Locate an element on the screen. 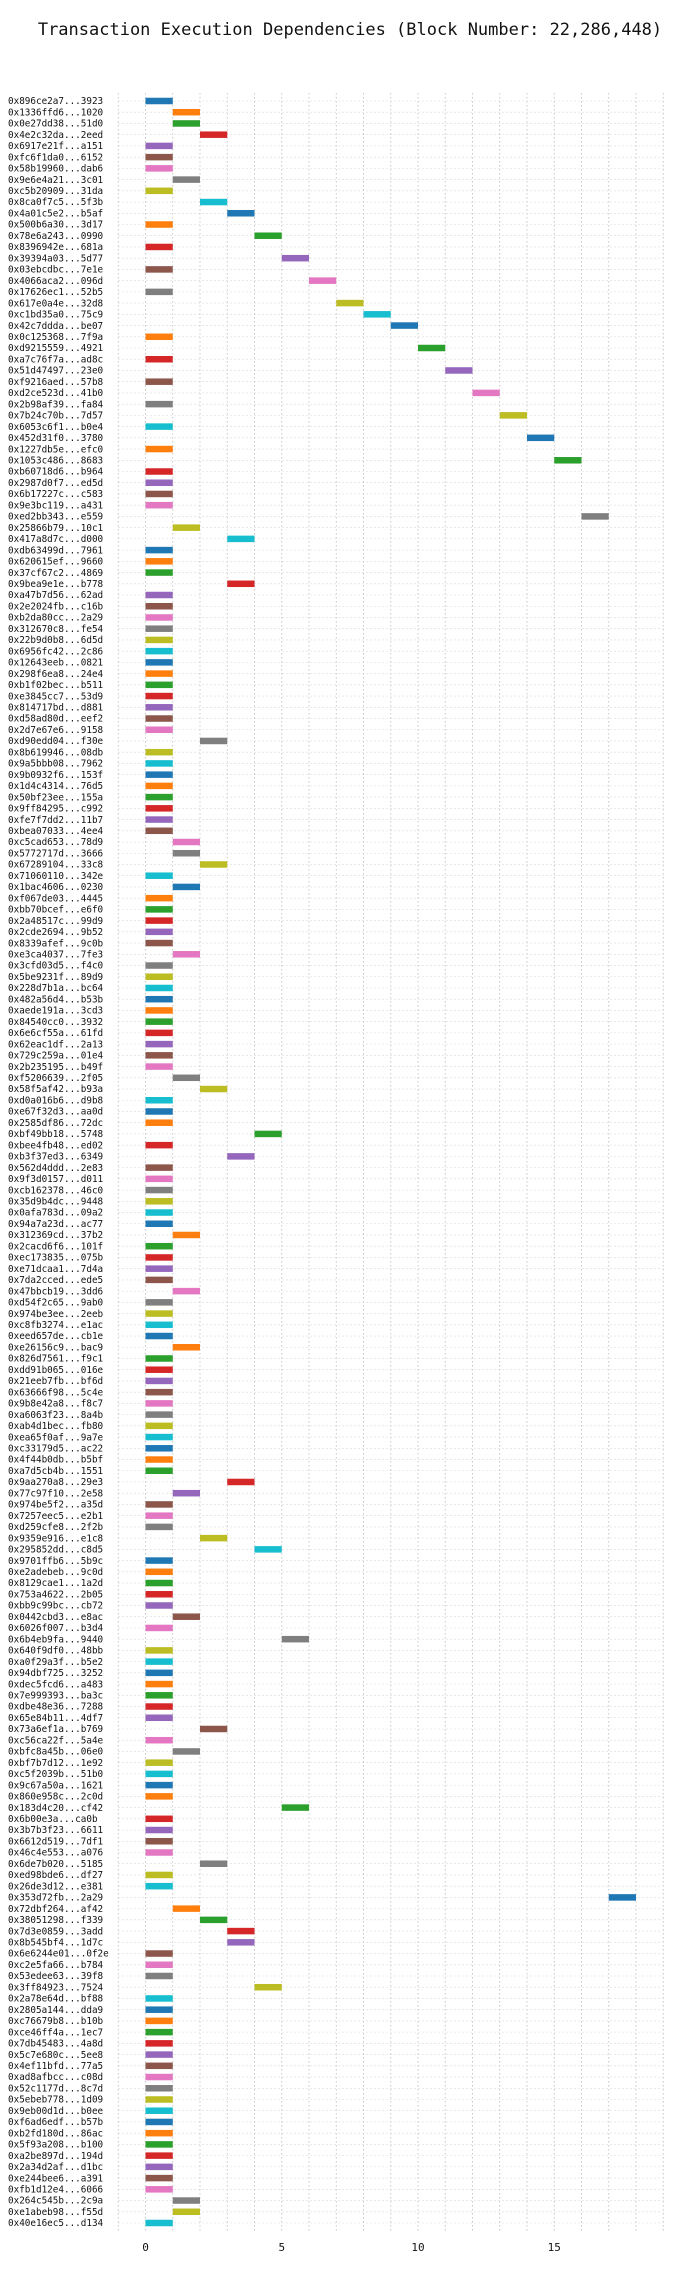 The image size is (700, 2280). y-tick-label: 0x7d3e0859...3add is located at coordinates (55, 1931).